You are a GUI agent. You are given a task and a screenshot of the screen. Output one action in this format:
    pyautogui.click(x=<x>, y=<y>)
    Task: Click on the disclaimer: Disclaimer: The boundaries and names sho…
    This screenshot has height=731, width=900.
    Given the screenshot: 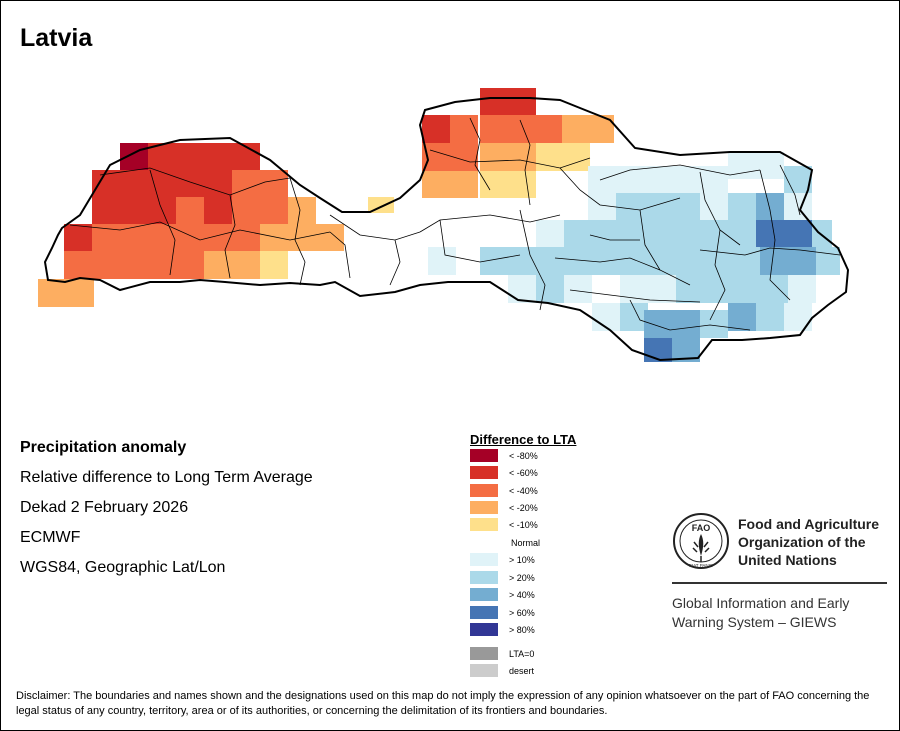 What is the action you would take?
    pyautogui.click(x=443, y=703)
    